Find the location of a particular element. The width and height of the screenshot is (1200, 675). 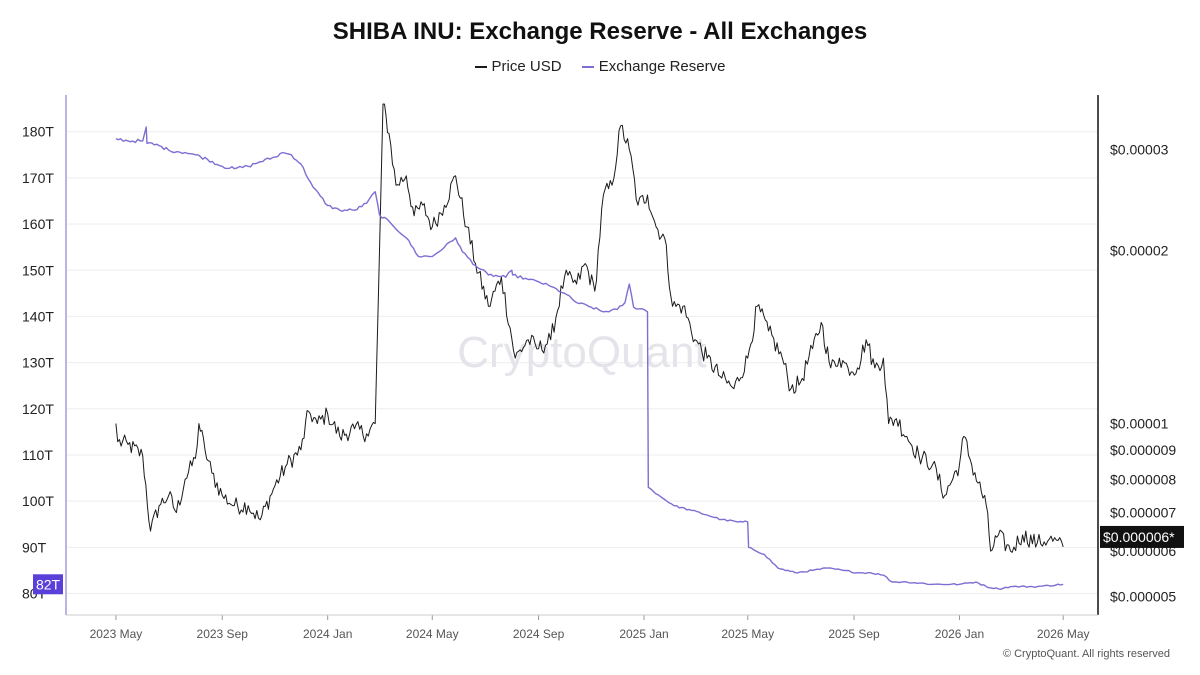

legend-label-reserve: Exchange Reserve is located at coordinates (662, 66).